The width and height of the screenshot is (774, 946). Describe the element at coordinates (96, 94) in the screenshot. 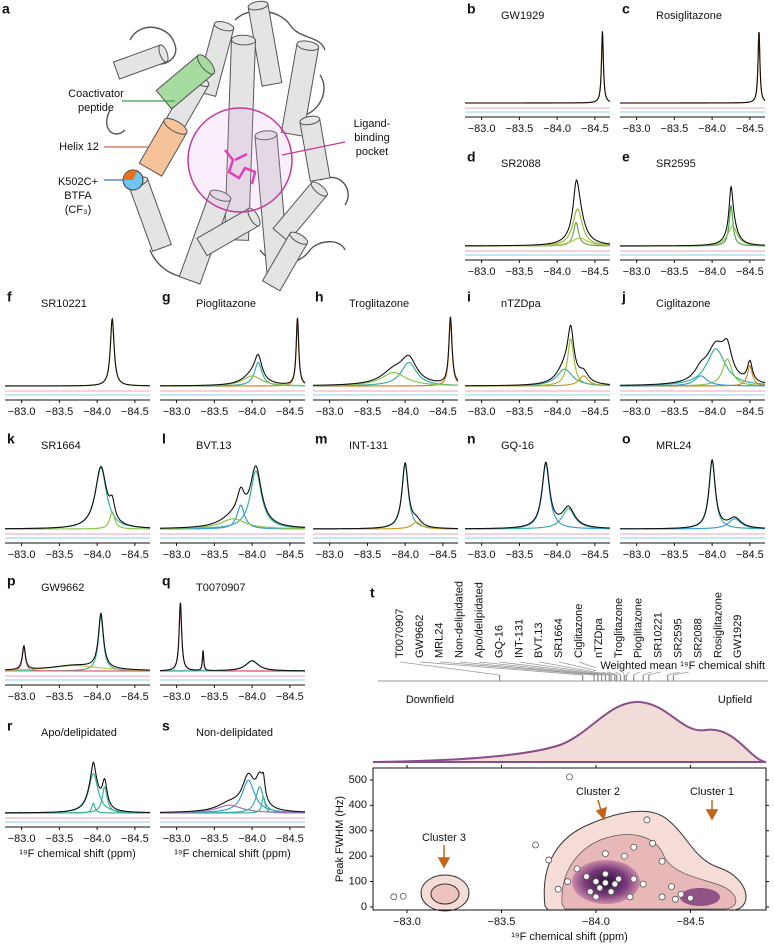

I see `diagram-label: Coactivator` at that location.